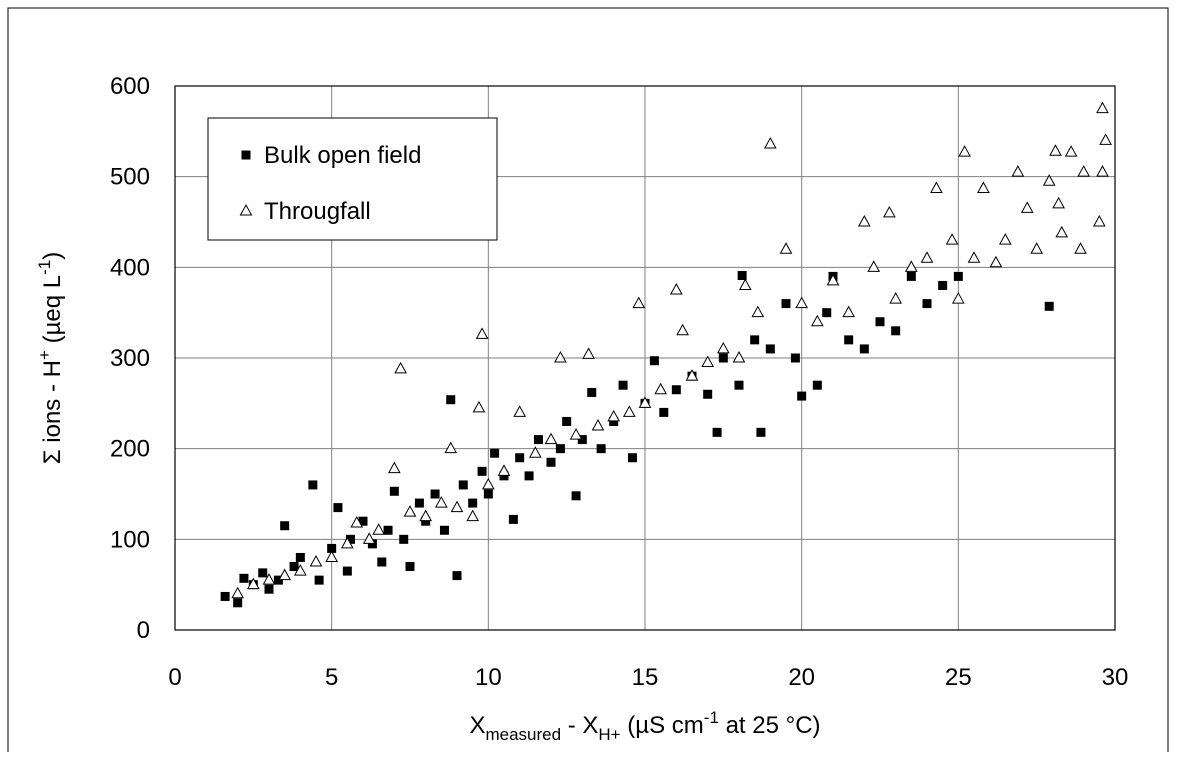  Describe the element at coordinates (143, 630) in the screenshot. I see `y-tick-label: 0` at that location.